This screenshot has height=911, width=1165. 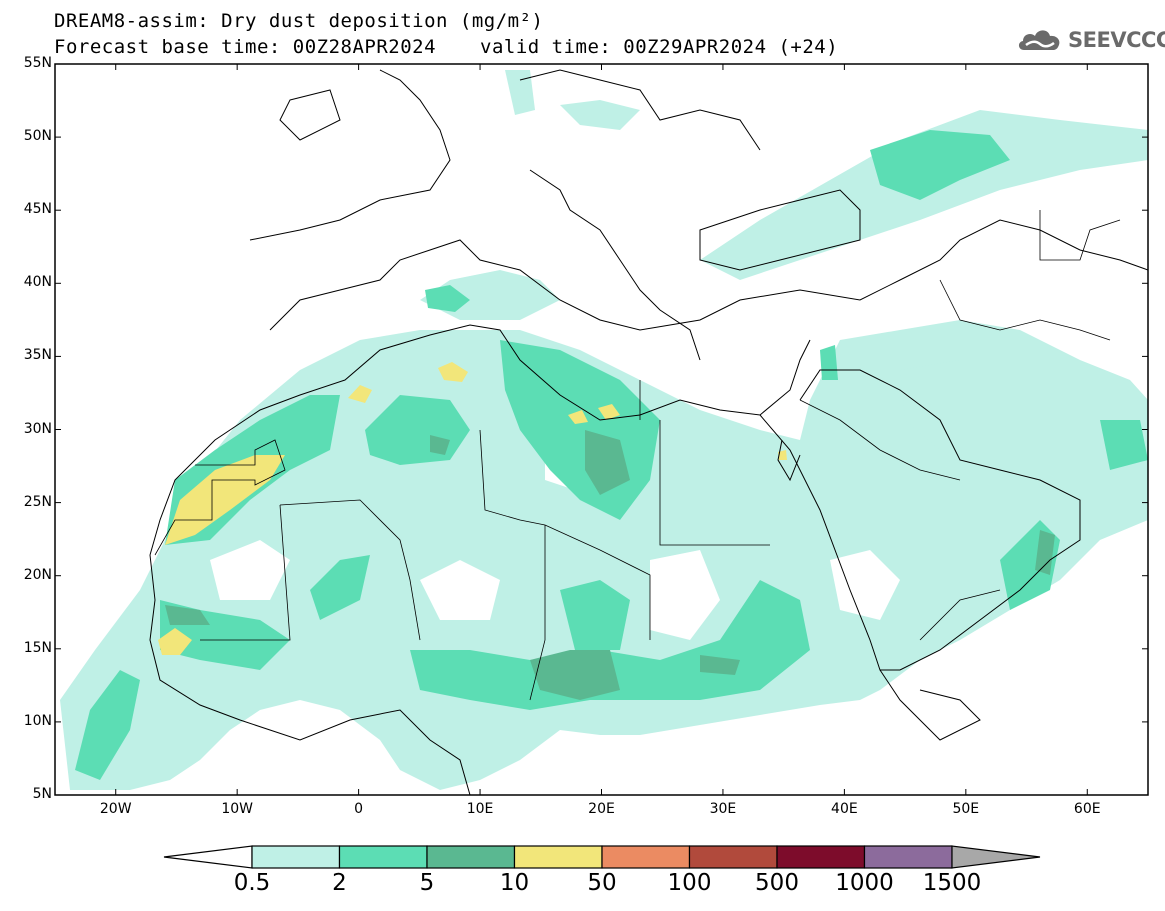 I want to click on lon-tick-label: 50E, so click(x=966, y=809).